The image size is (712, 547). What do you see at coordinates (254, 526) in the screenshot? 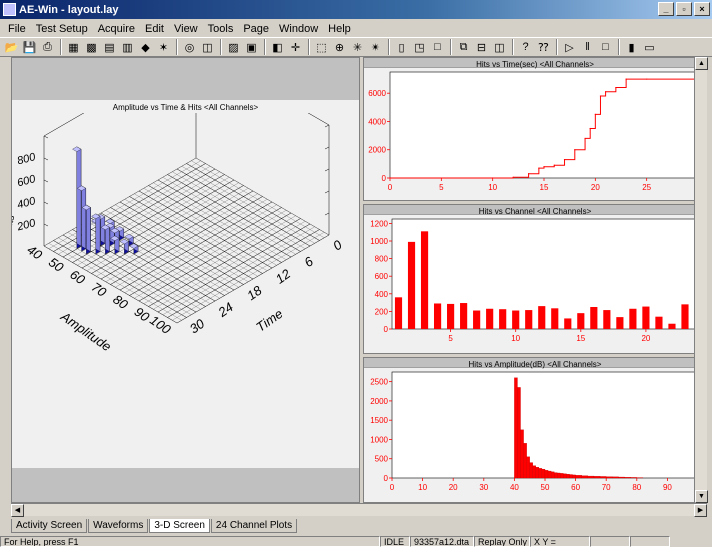
I see `tab-24-channel-plots: 24 Channel Plots` at bounding box center [254, 526].